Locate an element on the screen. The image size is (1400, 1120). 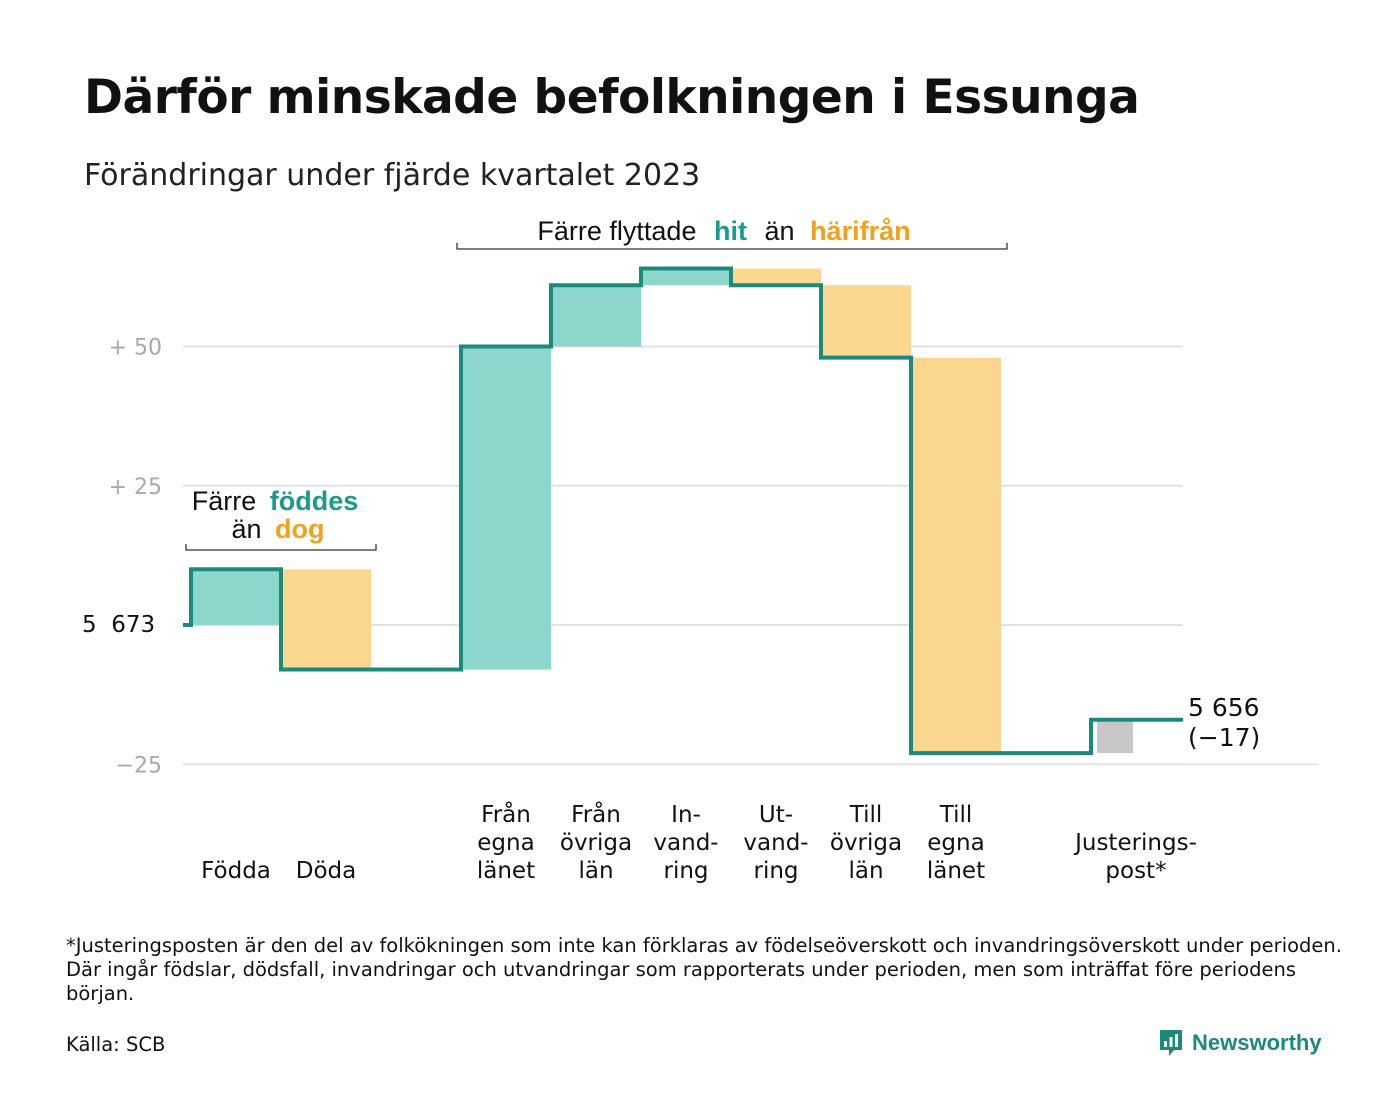
chart-subtitle: Förändringar under fjärde kvartalet 2023 is located at coordinates (392, 175).